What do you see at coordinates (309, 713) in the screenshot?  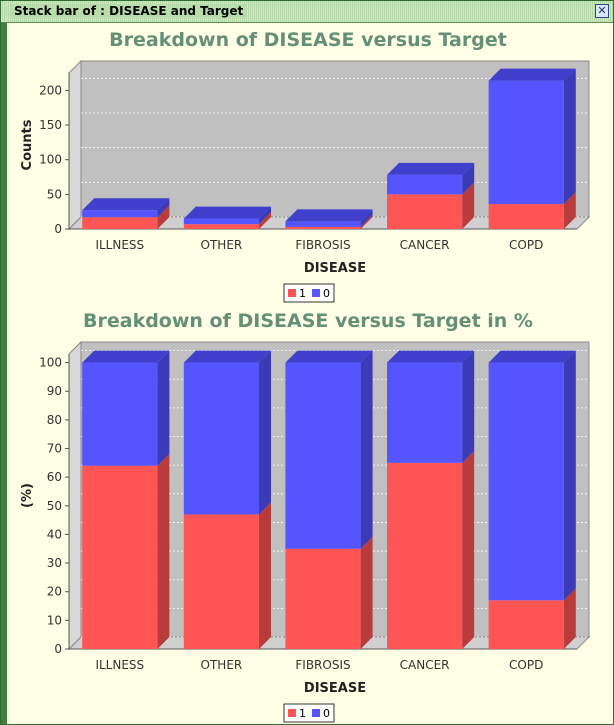 I see `legend-box` at bounding box center [309, 713].